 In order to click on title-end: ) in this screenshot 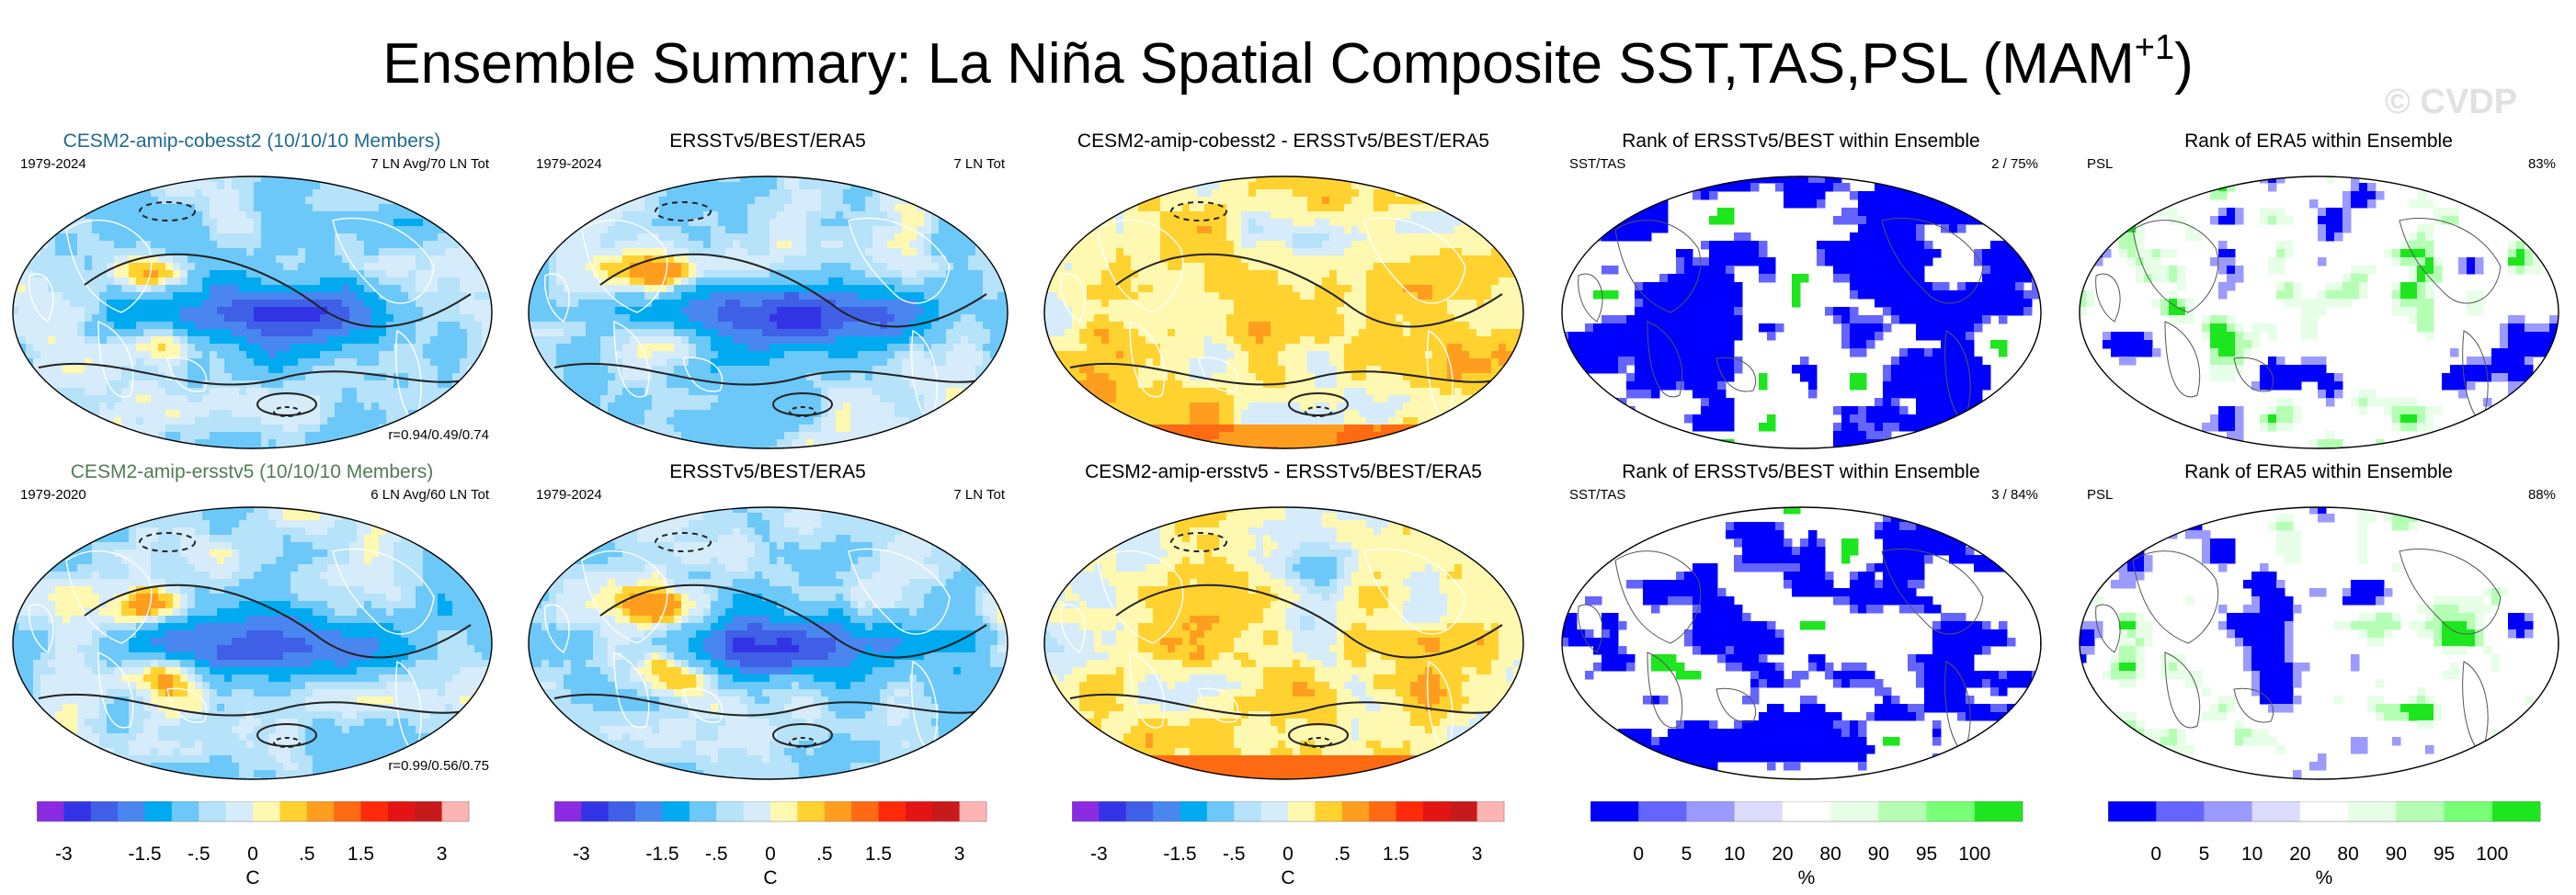, I will do `click(2184, 64)`.